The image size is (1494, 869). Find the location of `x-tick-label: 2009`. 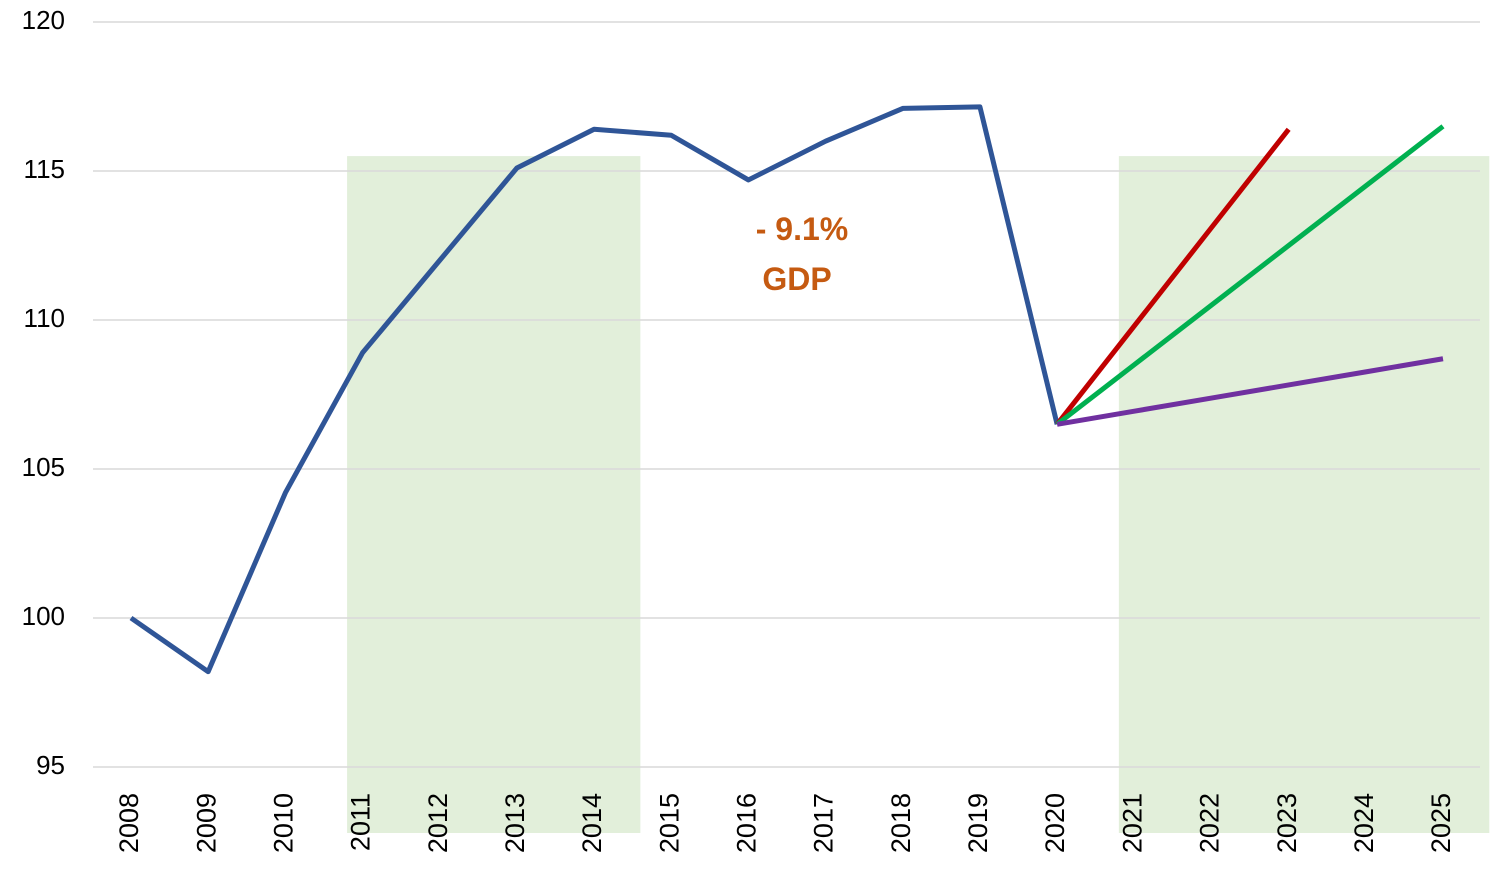

x-tick-label: 2009 is located at coordinates (206, 823).